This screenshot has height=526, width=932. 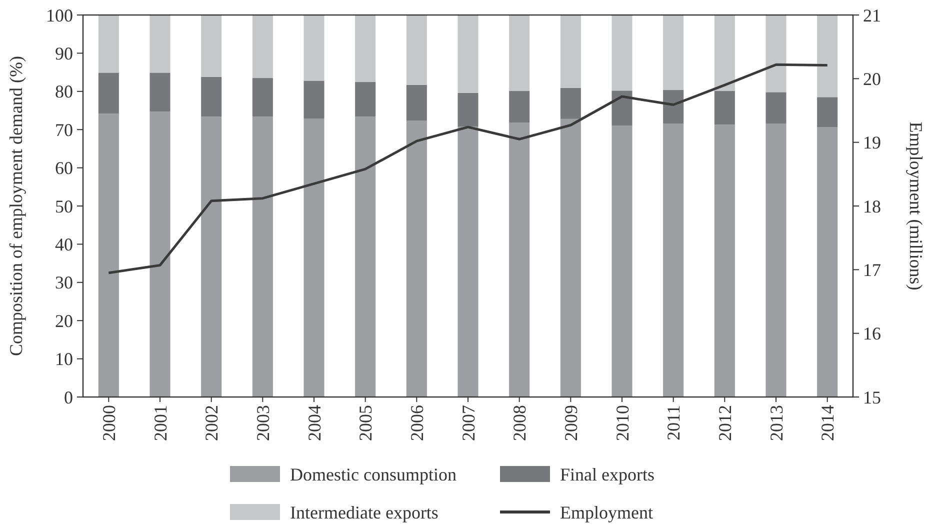 I want to click on x-tick-label: 2002, so click(x=212, y=423).